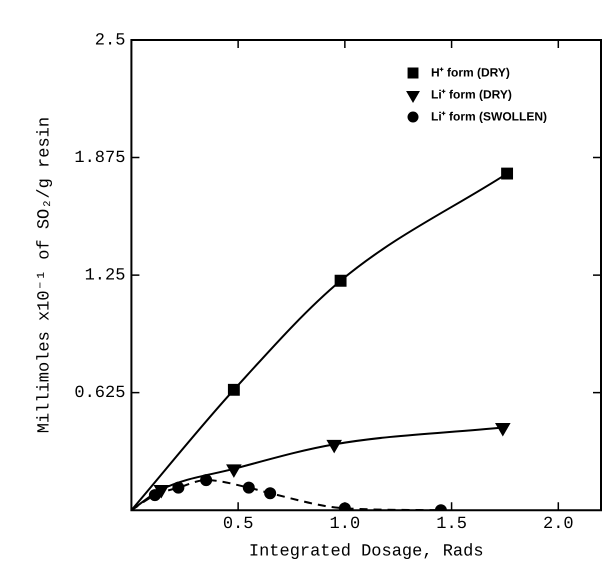  I want to click on y-tick-label: 2.5, so click(110, 41).